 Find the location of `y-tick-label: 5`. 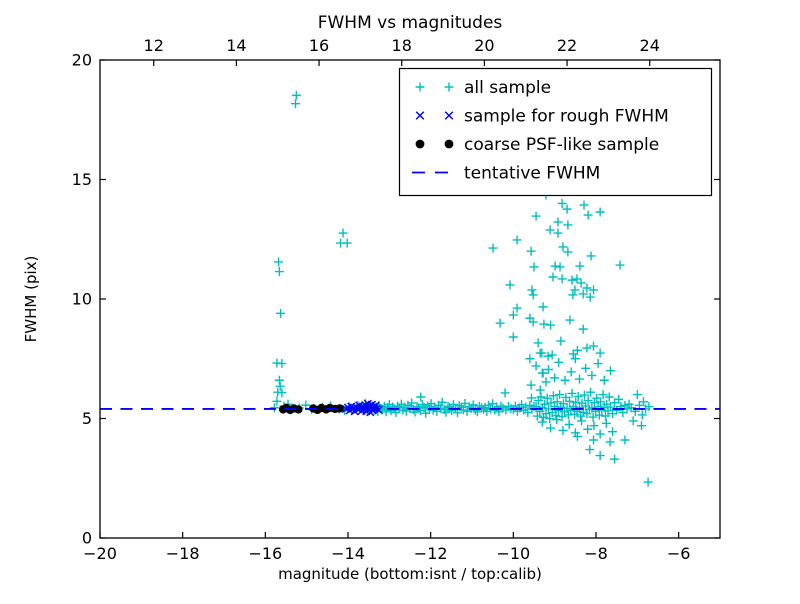

y-tick-label: 5 is located at coordinates (87, 418).